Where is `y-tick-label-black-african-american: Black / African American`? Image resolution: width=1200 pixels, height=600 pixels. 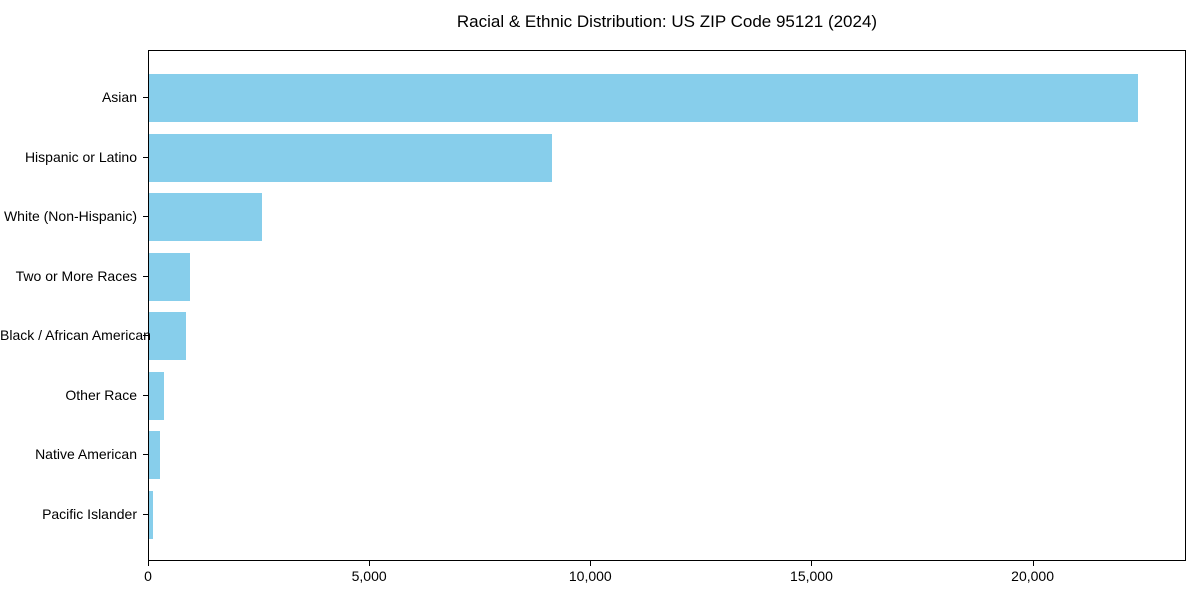
y-tick-label-black-african-american: Black / African American is located at coordinates (75, 335).